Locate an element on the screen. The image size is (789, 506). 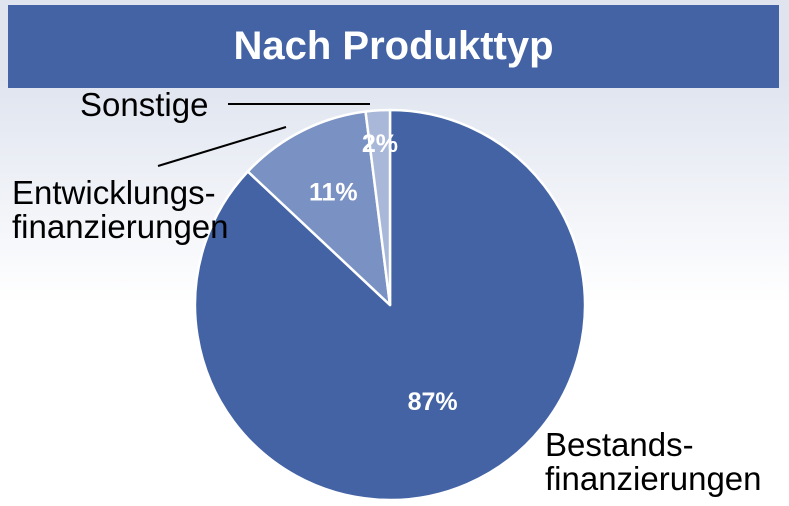
data-label: 2% is located at coordinates (380, 144).